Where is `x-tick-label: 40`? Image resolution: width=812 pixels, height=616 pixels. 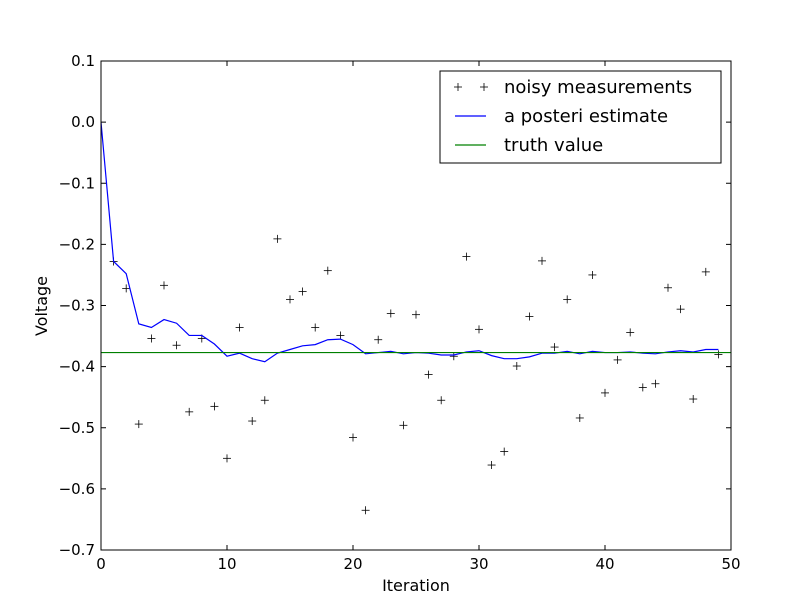
x-tick-label: 40 is located at coordinates (604, 564).